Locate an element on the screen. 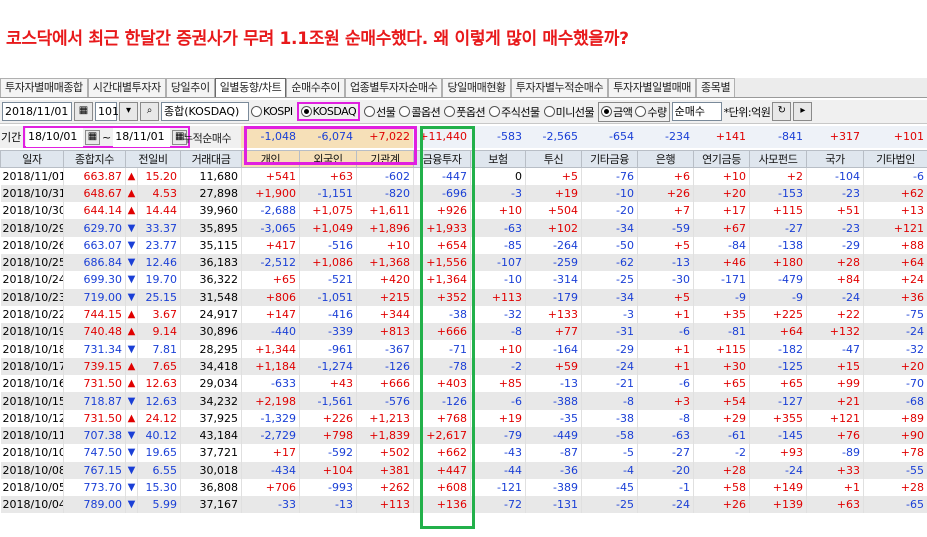 The image size is (927, 537). net-buy-cell: +10 is located at coordinates (498, 349).